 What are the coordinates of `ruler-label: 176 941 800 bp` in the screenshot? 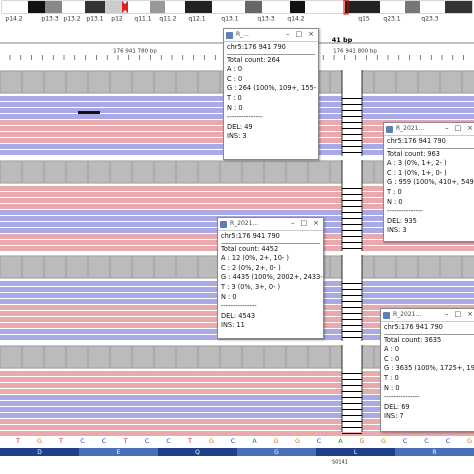 It's located at (355, 52).